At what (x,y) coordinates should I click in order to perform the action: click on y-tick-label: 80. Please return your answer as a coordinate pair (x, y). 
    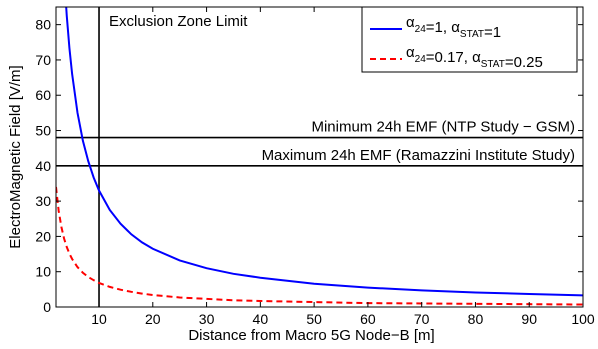
    Looking at the image, I should click on (43, 25).